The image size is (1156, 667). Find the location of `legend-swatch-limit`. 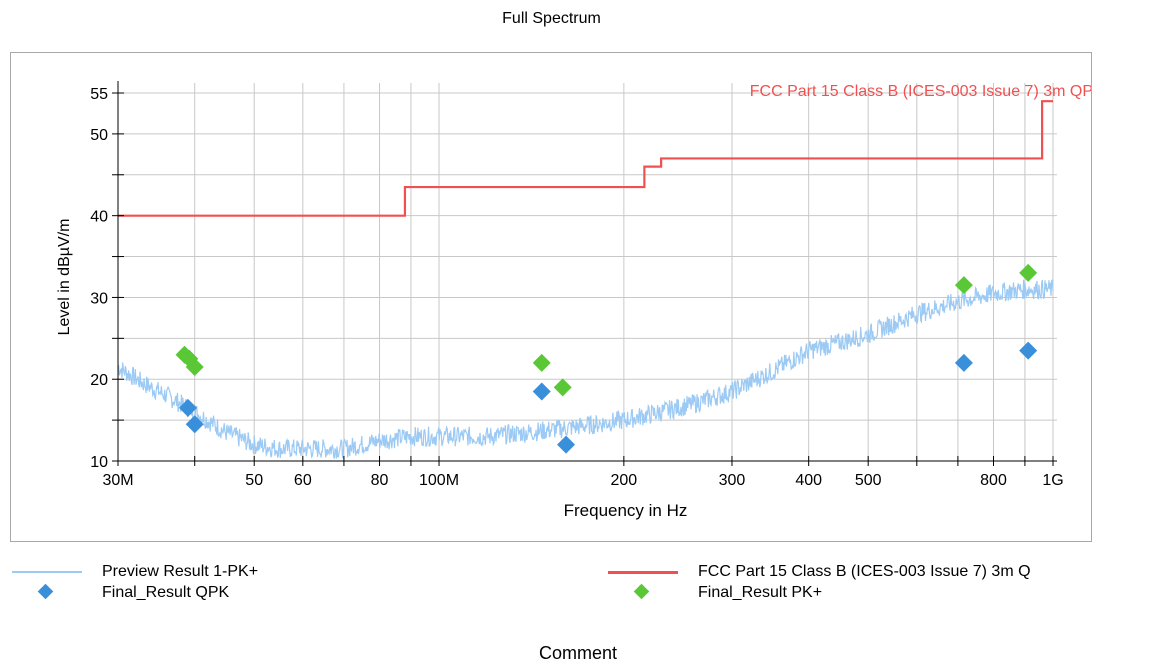

legend-swatch-limit is located at coordinates (643, 572).